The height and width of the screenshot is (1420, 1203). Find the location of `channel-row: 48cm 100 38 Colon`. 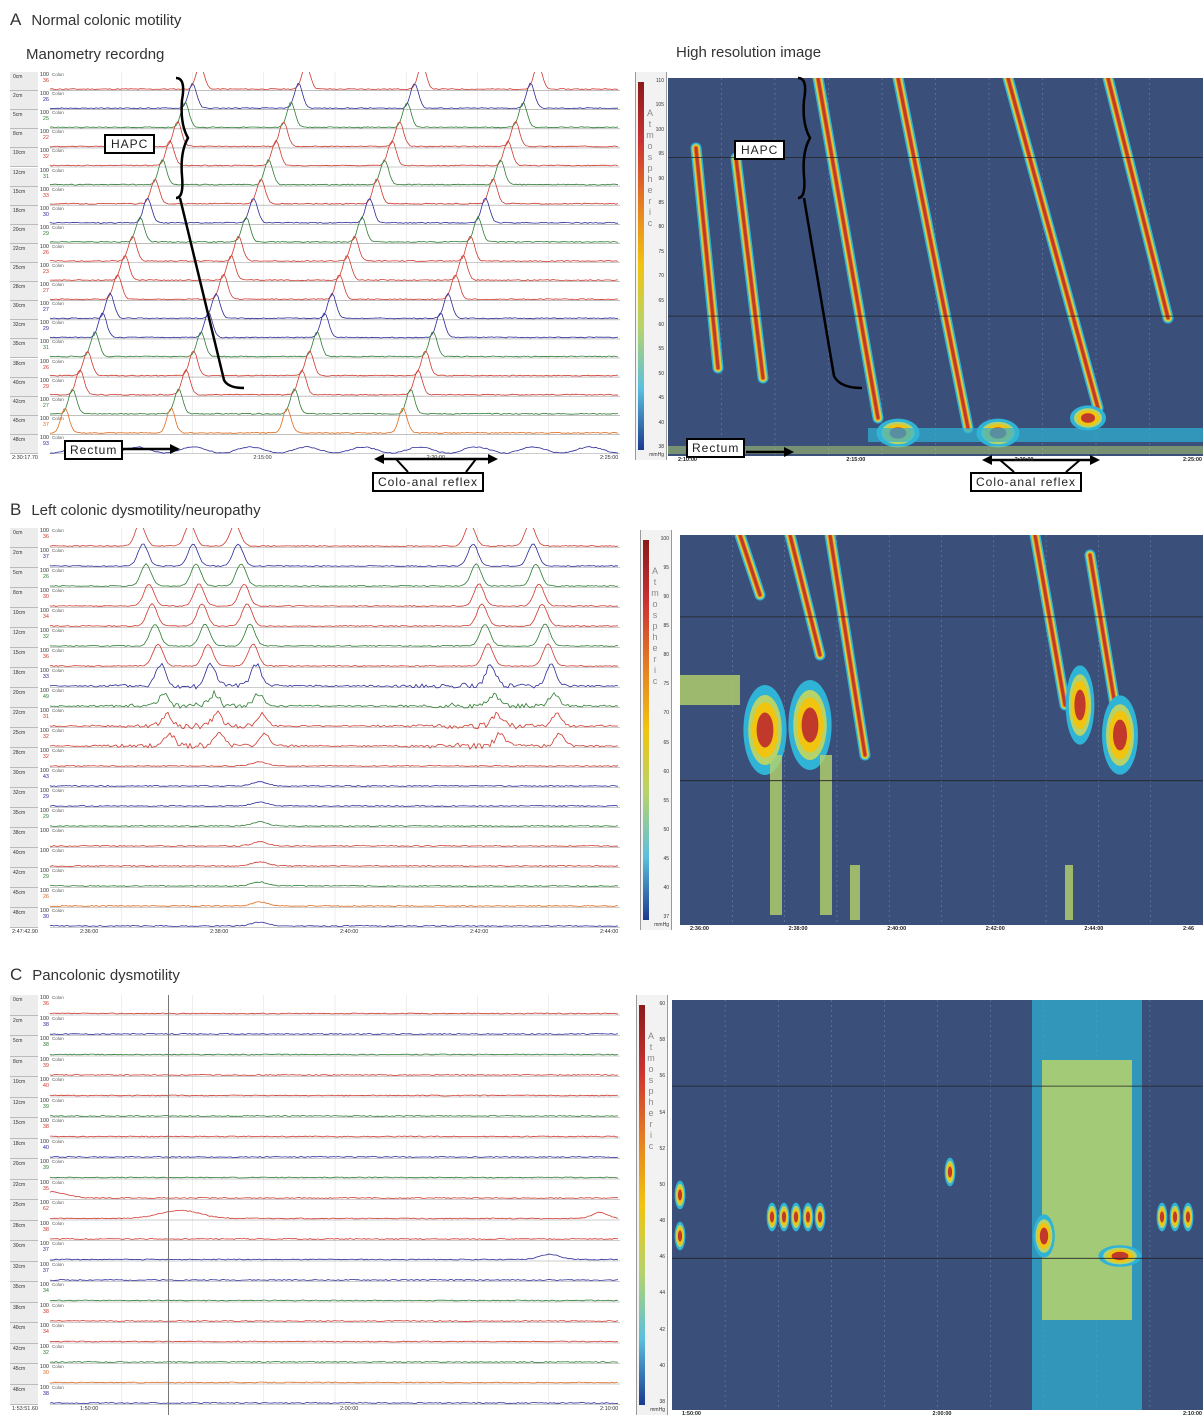

channel-row: 48cm 100 38 Colon is located at coordinates (315, 1394).